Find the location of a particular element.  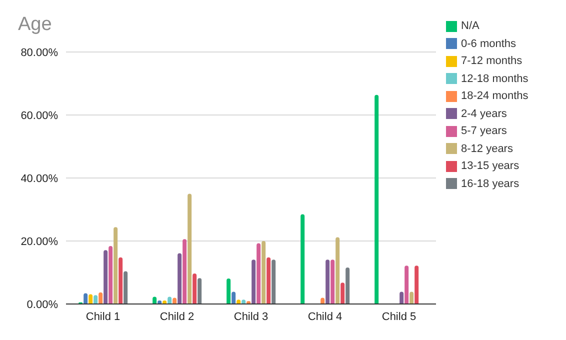

legend-label: 13-15 years is located at coordinates (490, 166).